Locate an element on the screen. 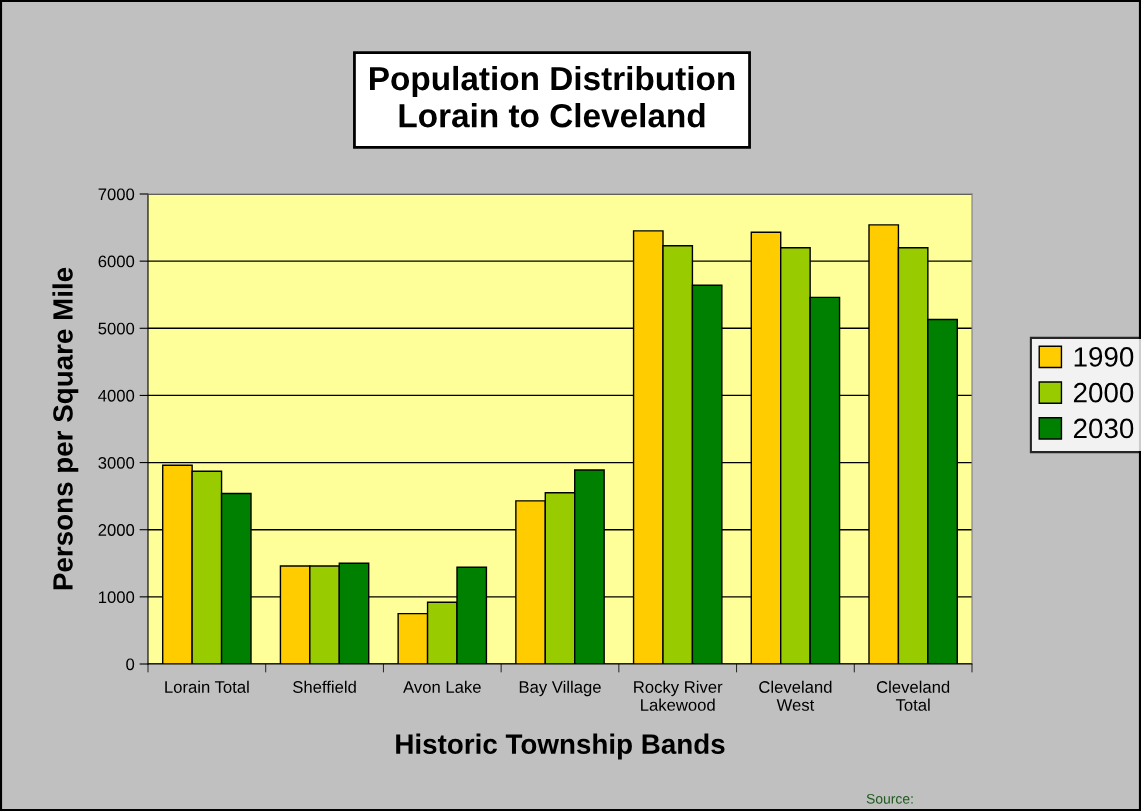 The image size is (1141, 811). y-tick-label: 5000 is located at coordinates (116, 328).